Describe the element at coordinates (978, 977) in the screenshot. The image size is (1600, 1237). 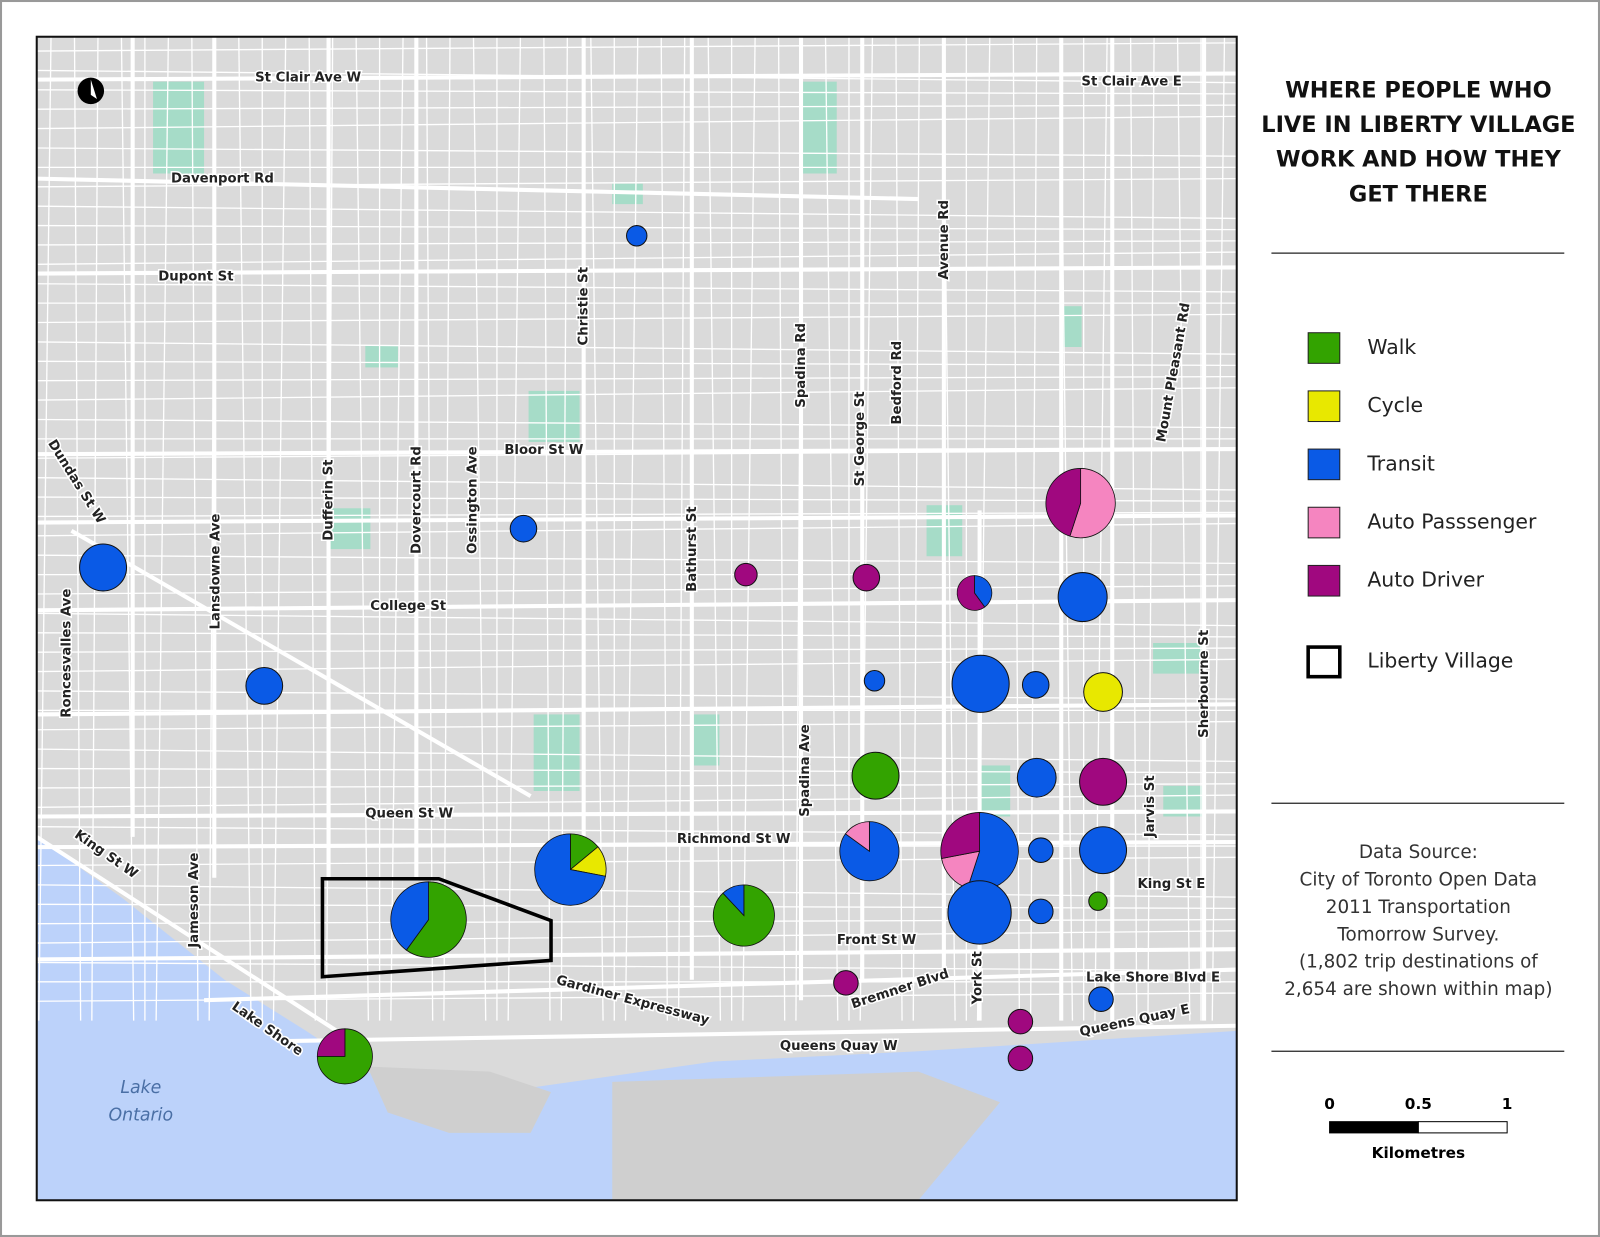
I see `street-label: York St` at that location.